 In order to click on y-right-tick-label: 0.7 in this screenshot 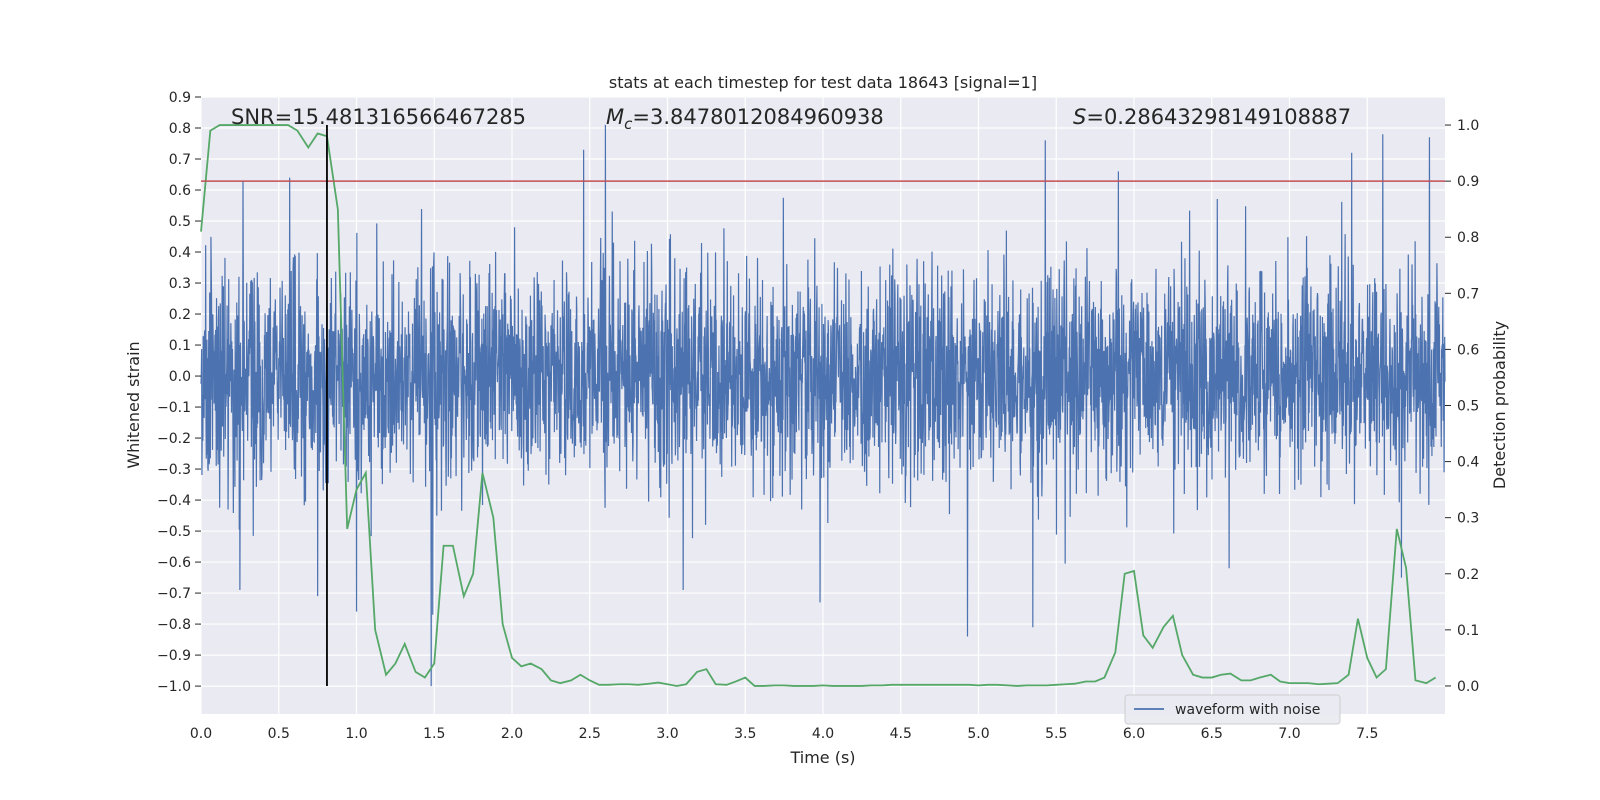, I will do `click(1468, 294)`.